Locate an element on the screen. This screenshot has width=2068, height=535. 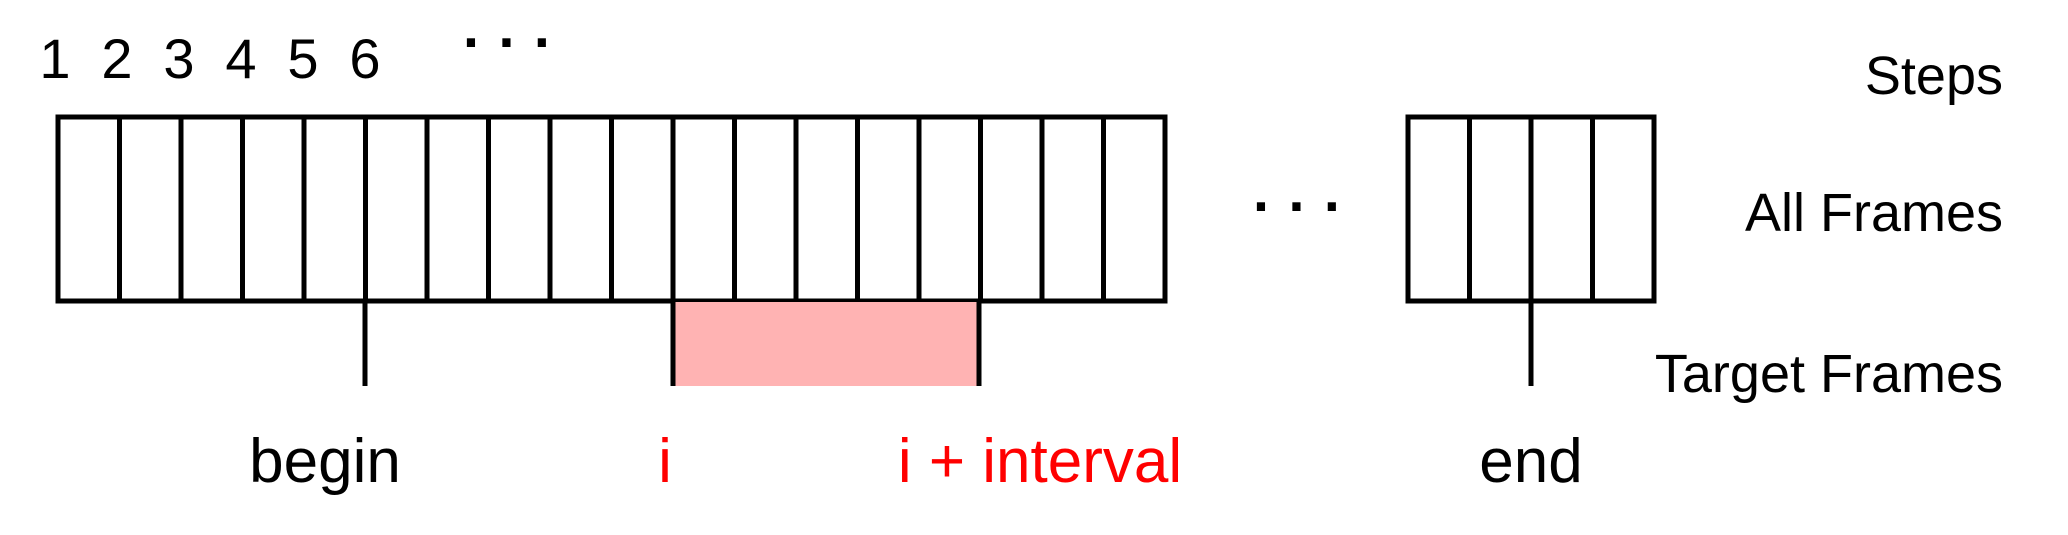
step-number-1: 1 is located at coordinates (54, 58).